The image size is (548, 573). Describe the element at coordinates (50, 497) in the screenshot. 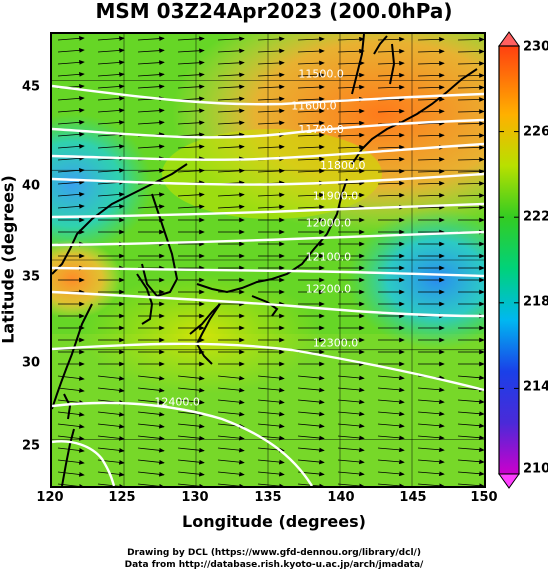

I see `x-tick-label: 120` at that location.